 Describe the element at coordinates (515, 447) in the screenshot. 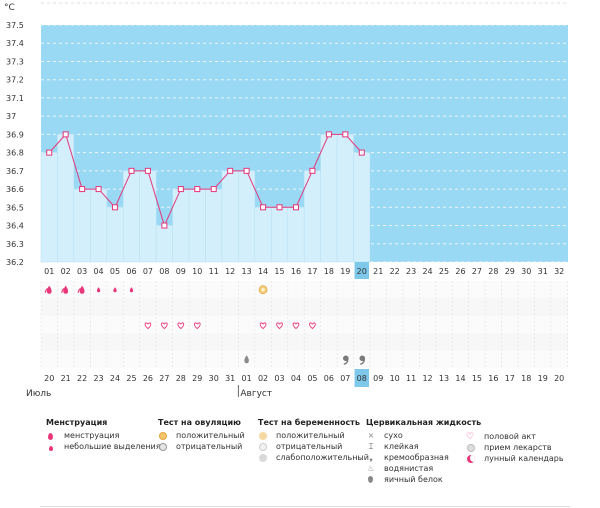

I see `legend-item: прием лекарств` at that location.